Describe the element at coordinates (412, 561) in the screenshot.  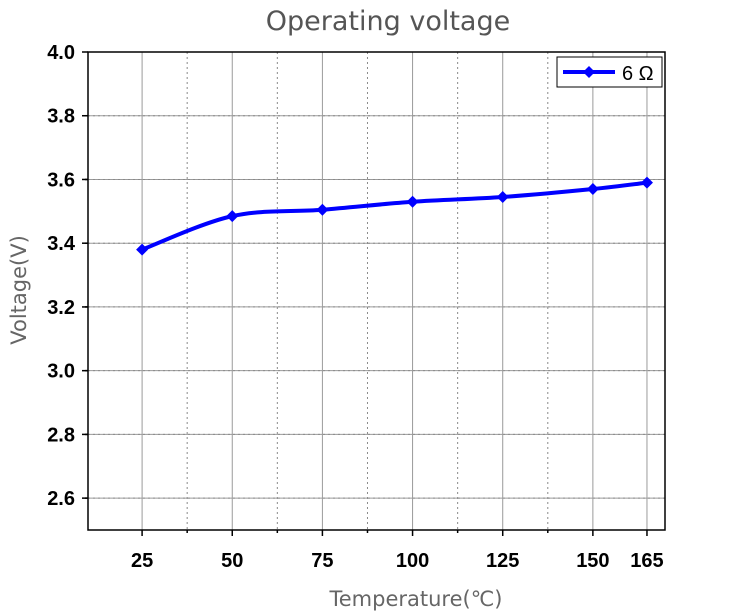
I see `x-tick-label: 100` at that location.